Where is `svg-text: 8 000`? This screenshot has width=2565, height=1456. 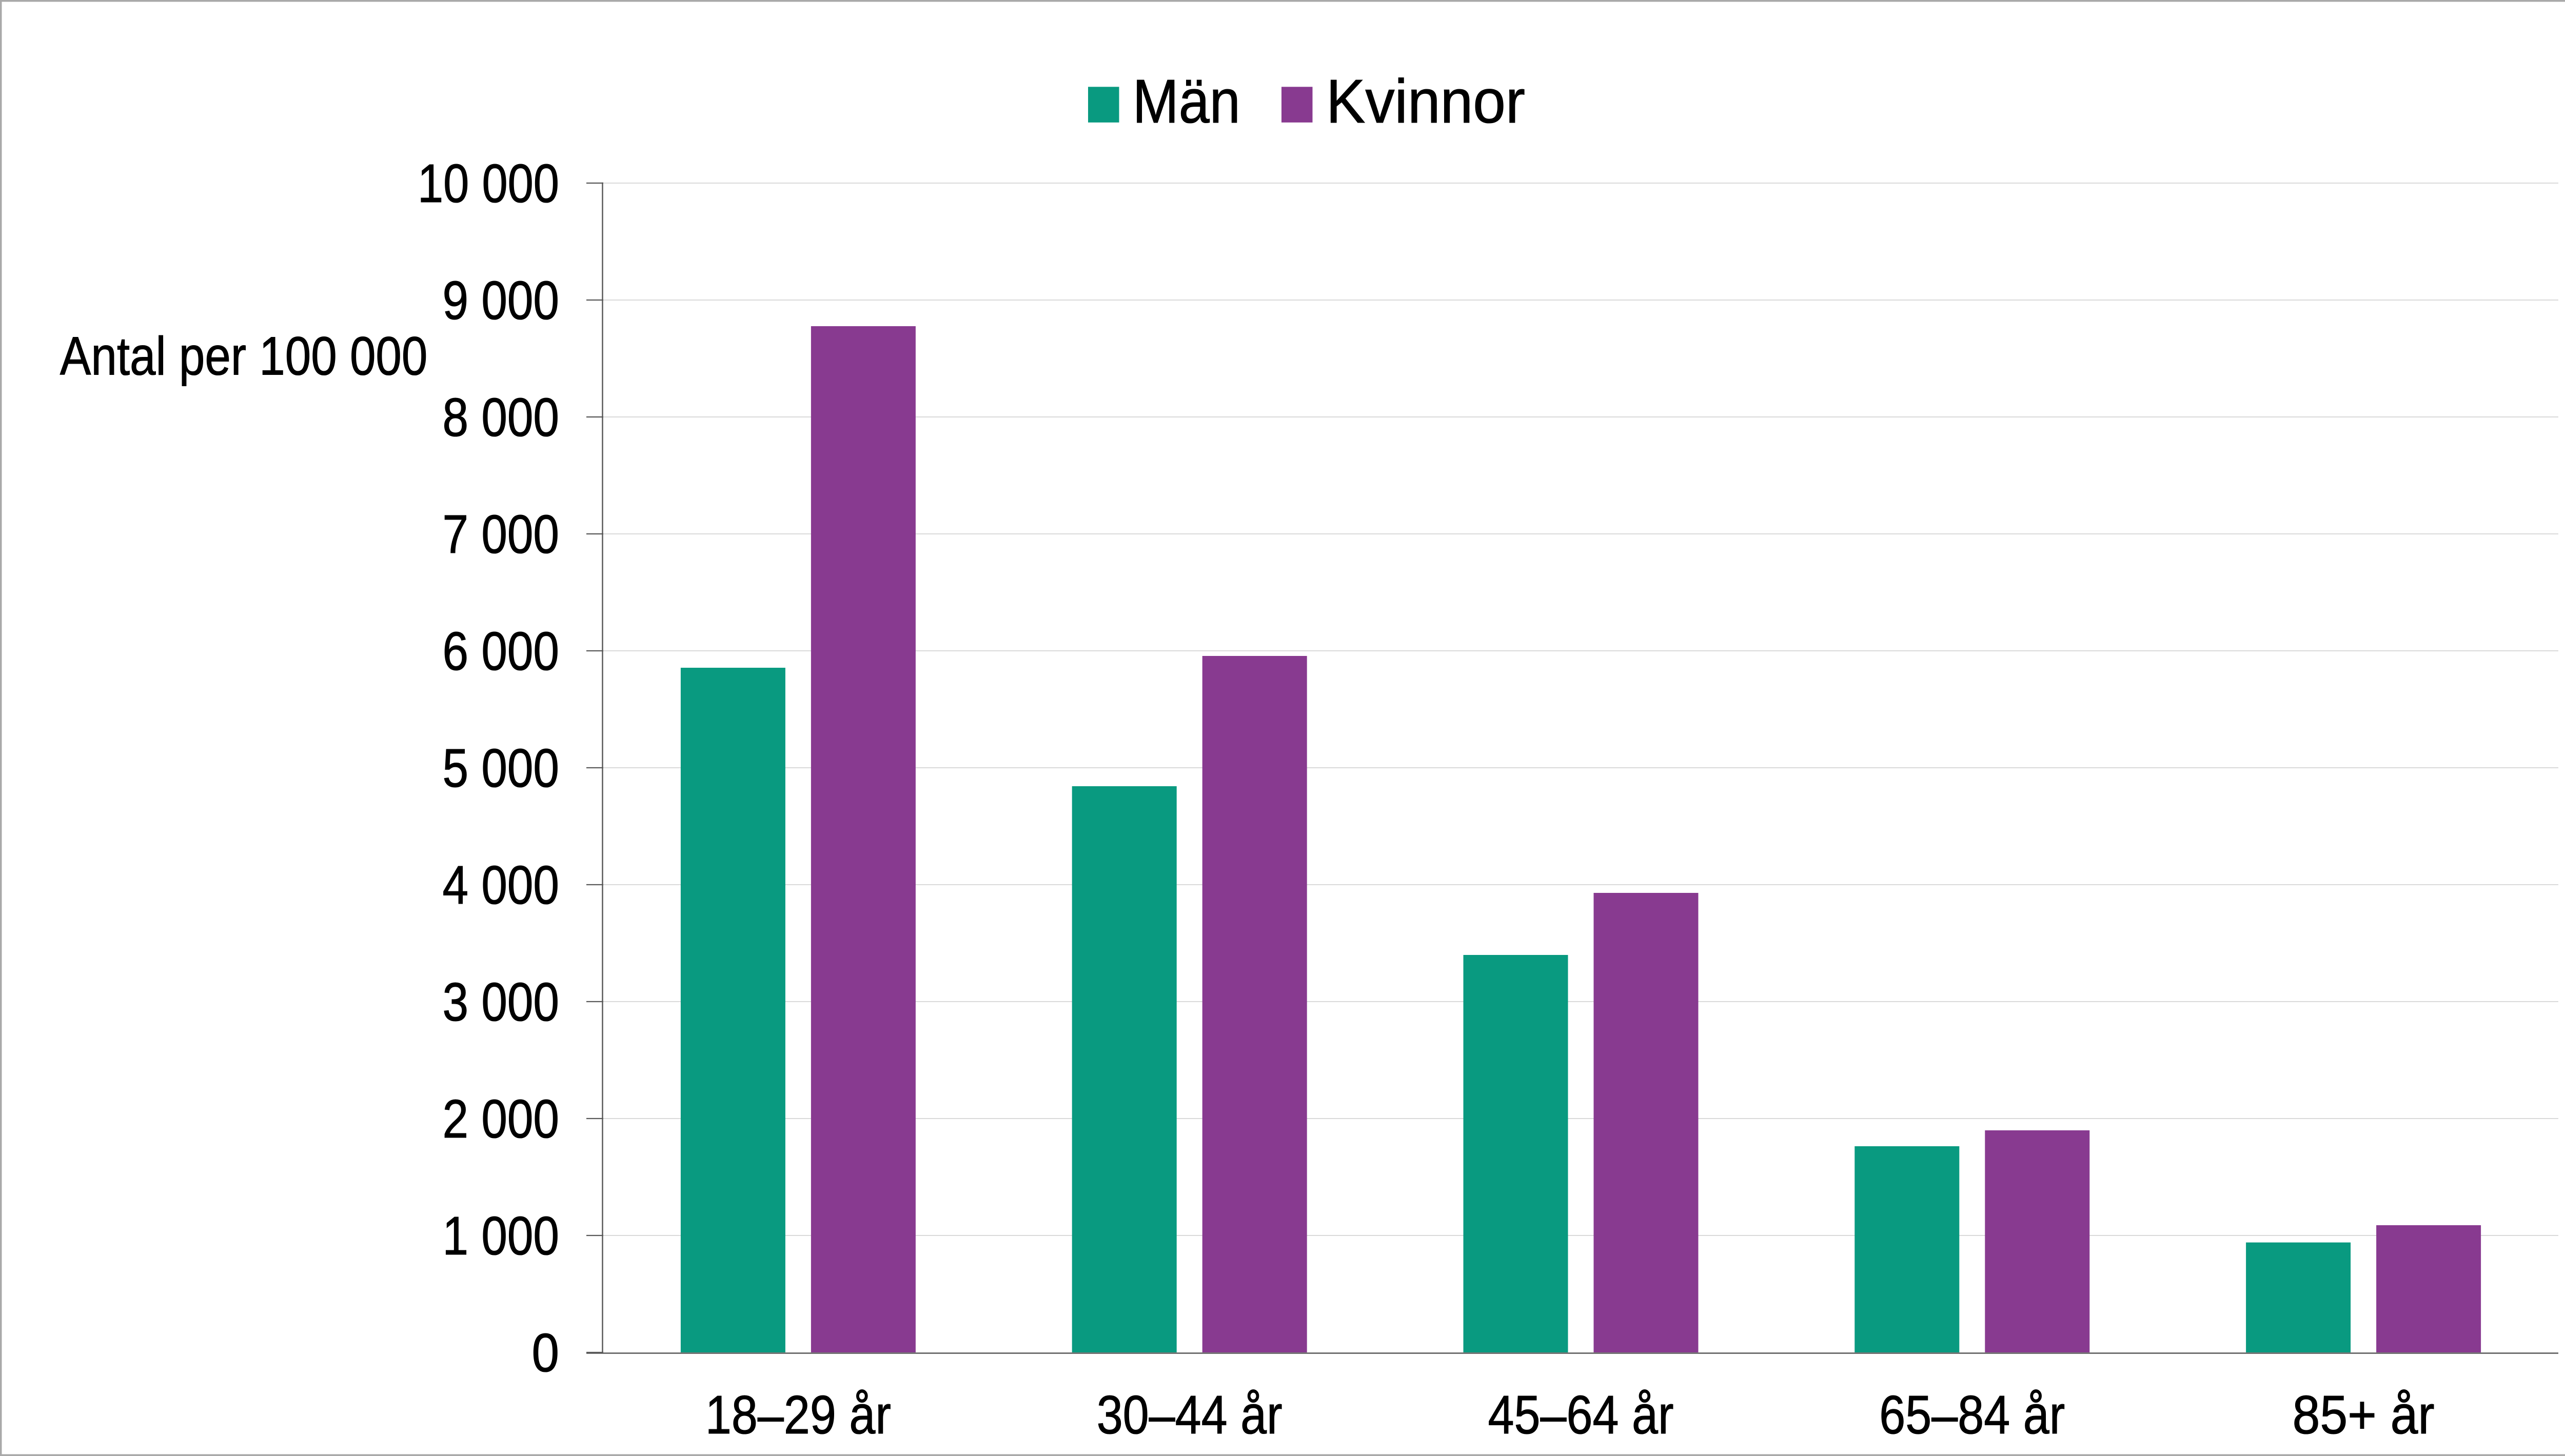
svg-text: 8 000 is located at coordinates (501, 417).